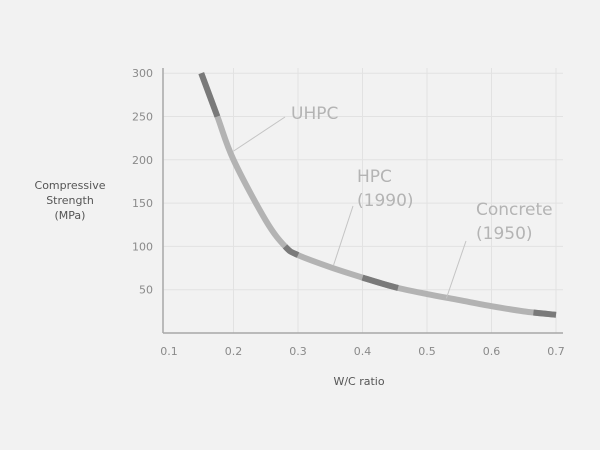 This screenshot has height=450, width=600. I want to click on x-tick-label: 0.2, so click(234, 351).